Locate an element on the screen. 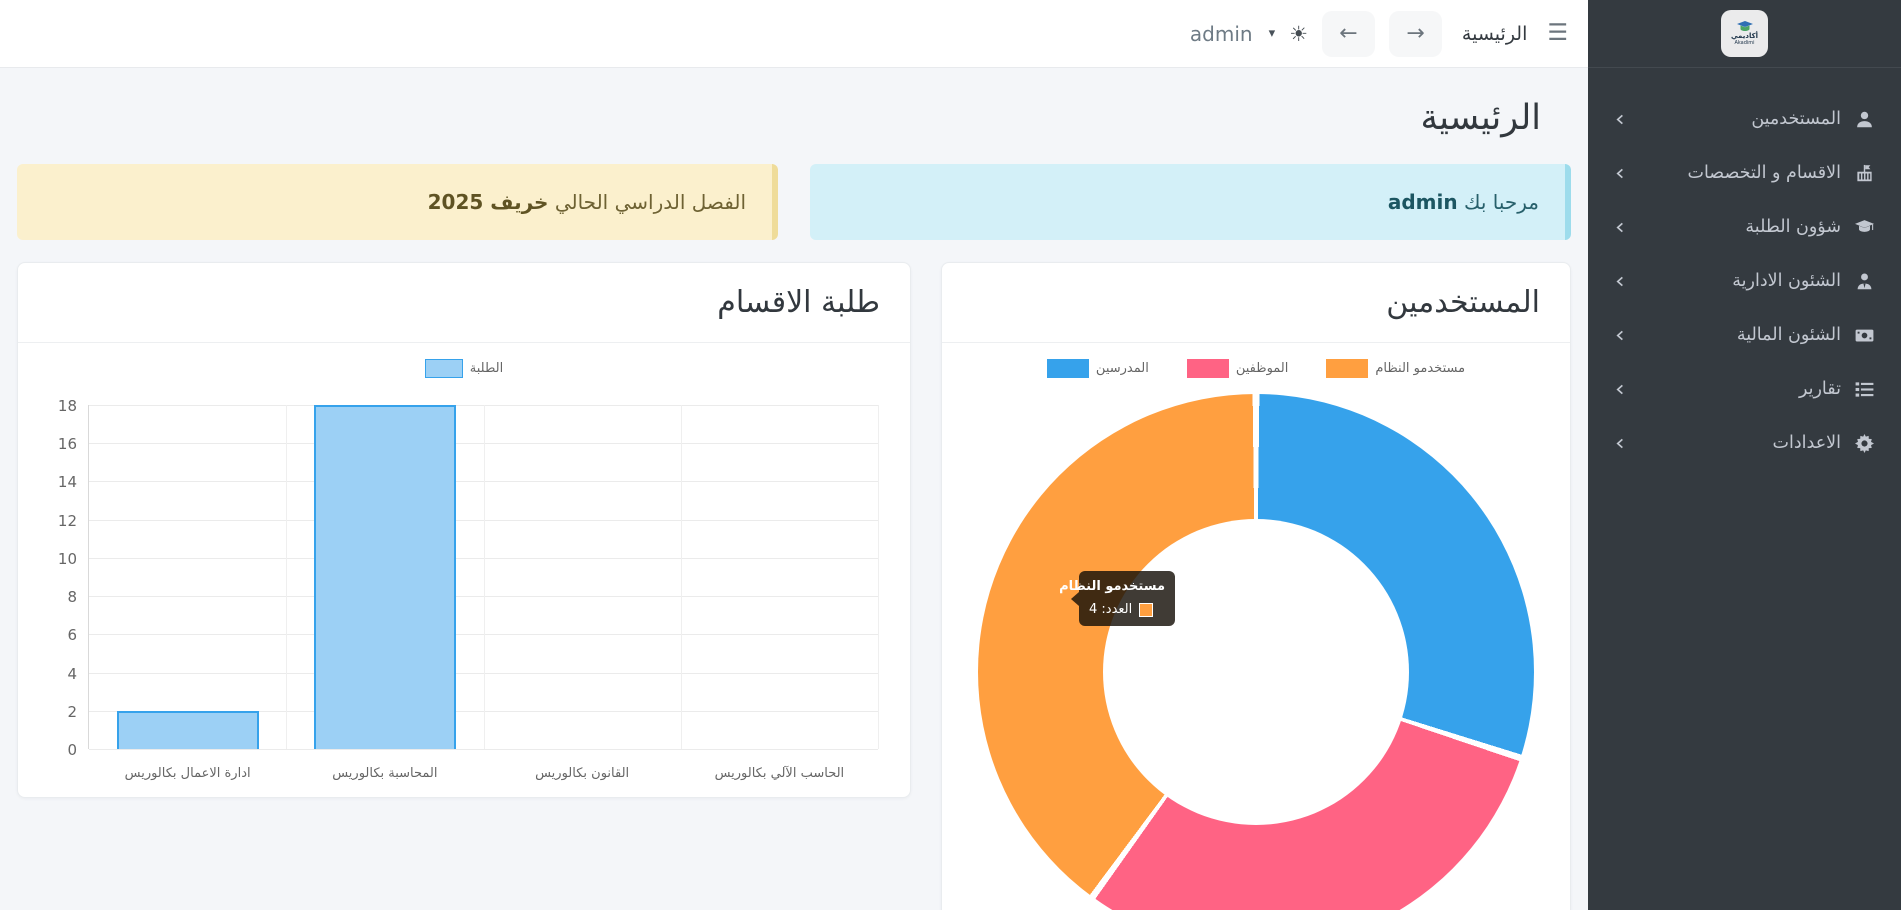 The image size is (1901, 910). user-menu: admin ▾ is located at coordinates (1232, 34).